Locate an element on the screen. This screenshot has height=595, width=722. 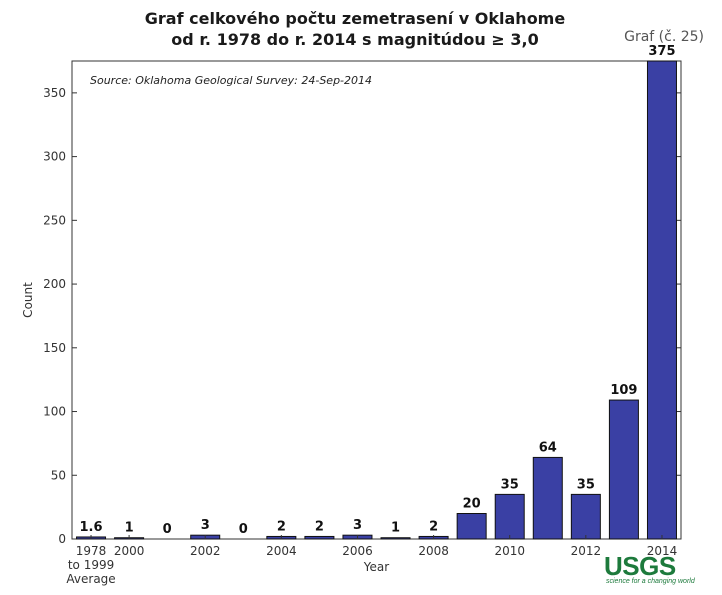
y-tick-label: 200 is located at coordinates (54, 284).